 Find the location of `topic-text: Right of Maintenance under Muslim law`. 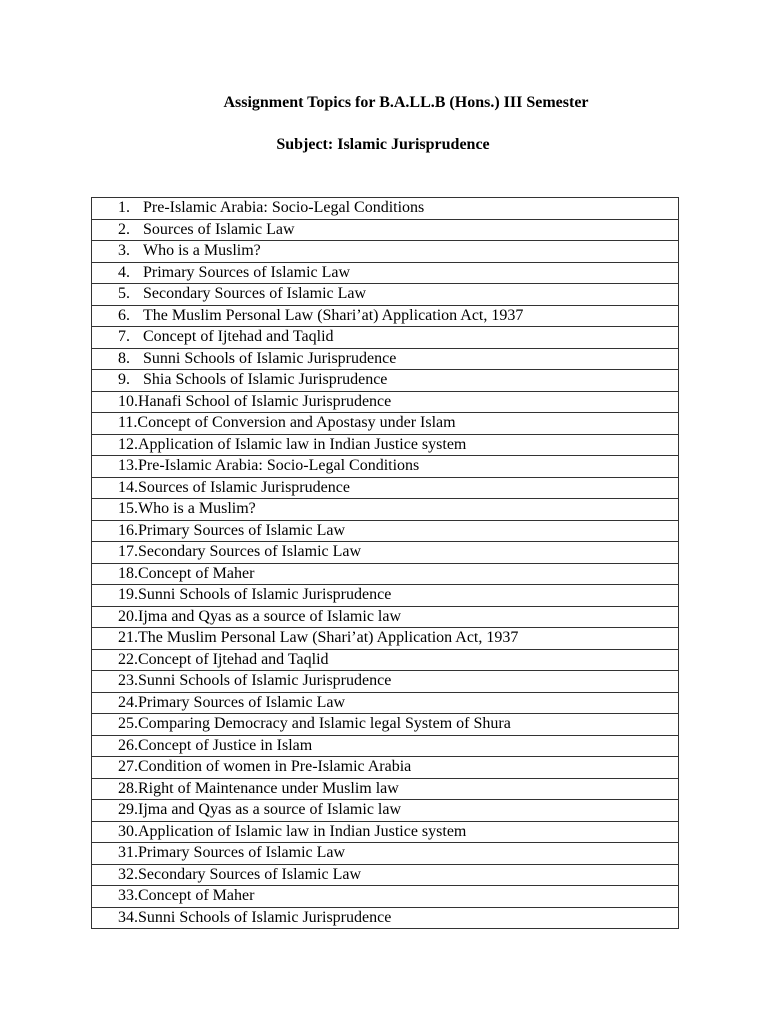

topic-text: Right of Maintenance under Muslim law is located at coordinates (268, 788).